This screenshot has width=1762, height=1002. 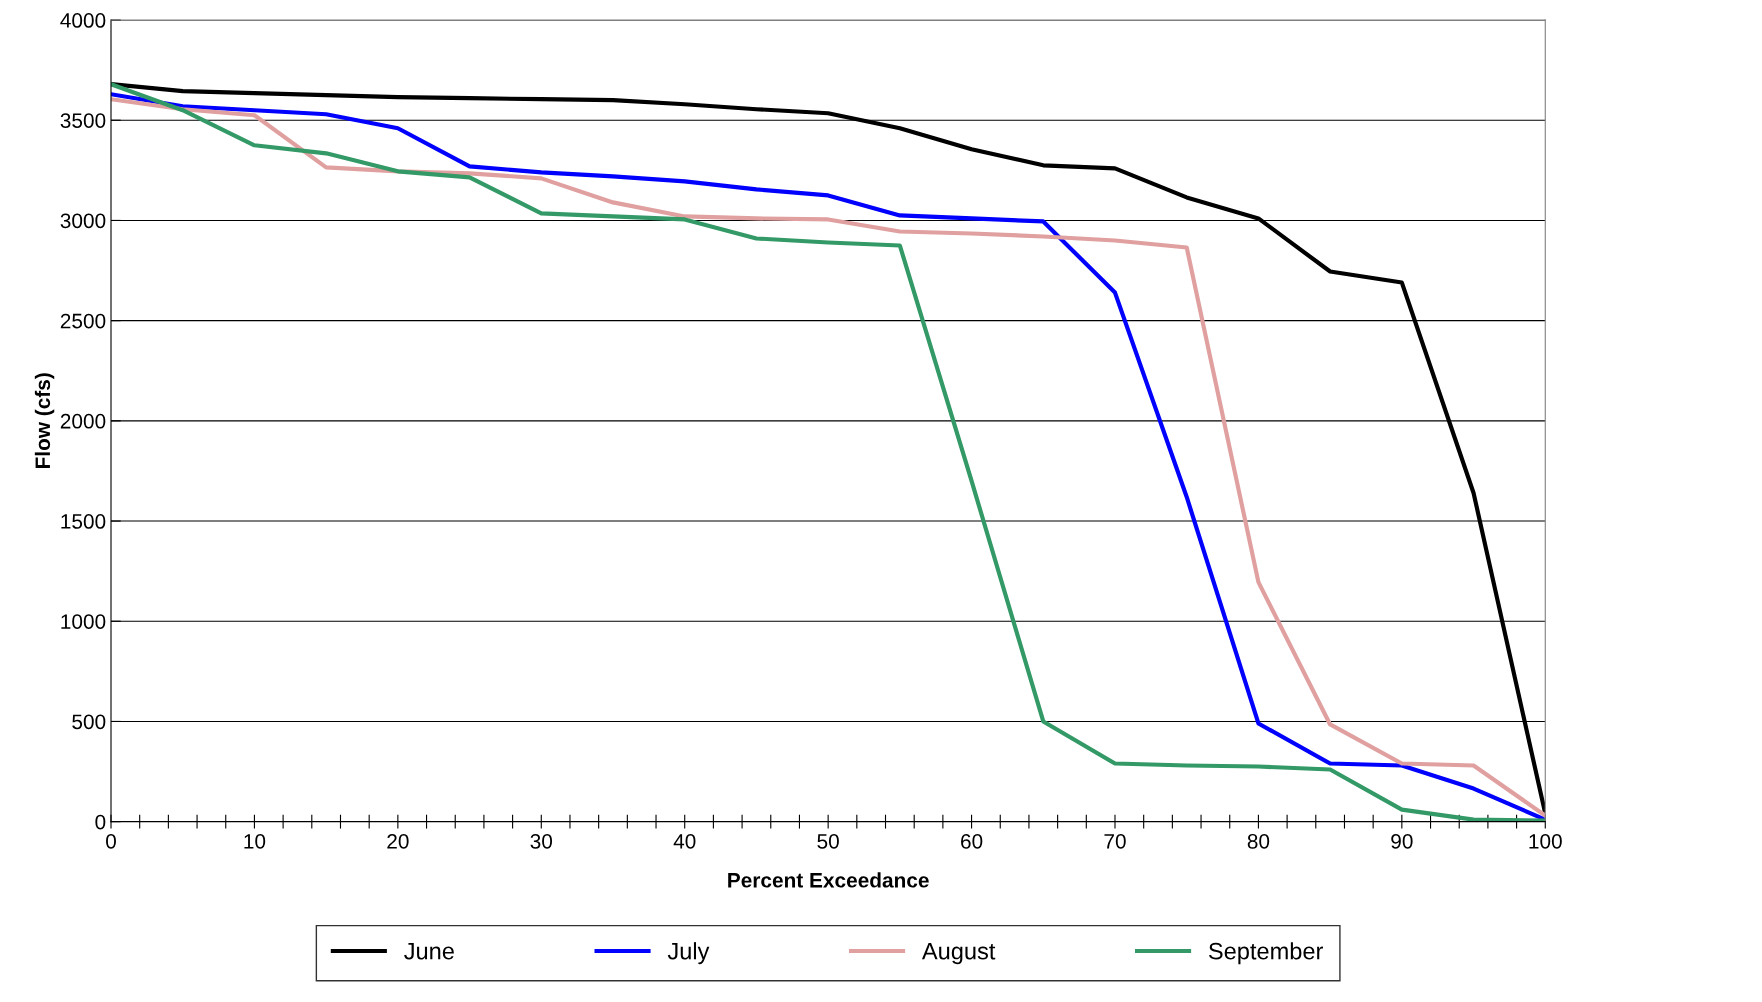 I want to click on x-tick-label: 10, so click(x=255, y=841).